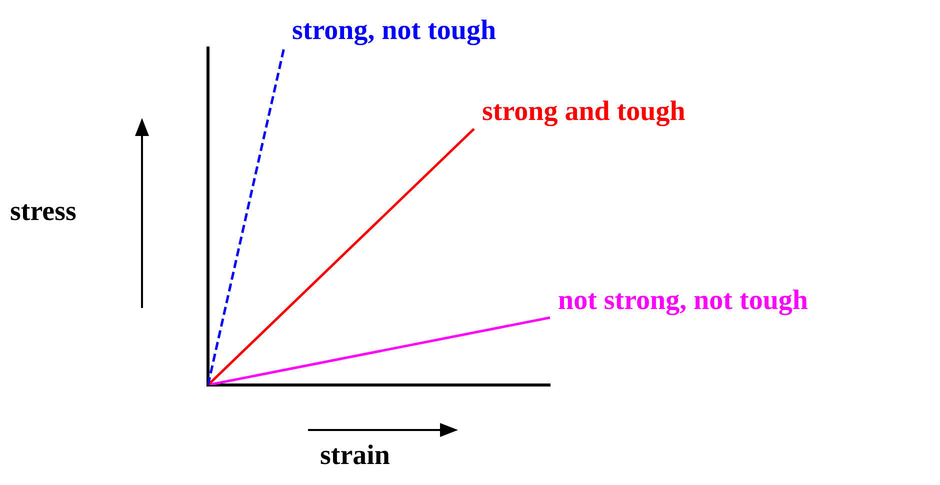 The height and width of the screenshot is (485, 940). Describe the element at coordinates (584, 112) in the screenshot. I see `series-label: strong and tough` at that location.